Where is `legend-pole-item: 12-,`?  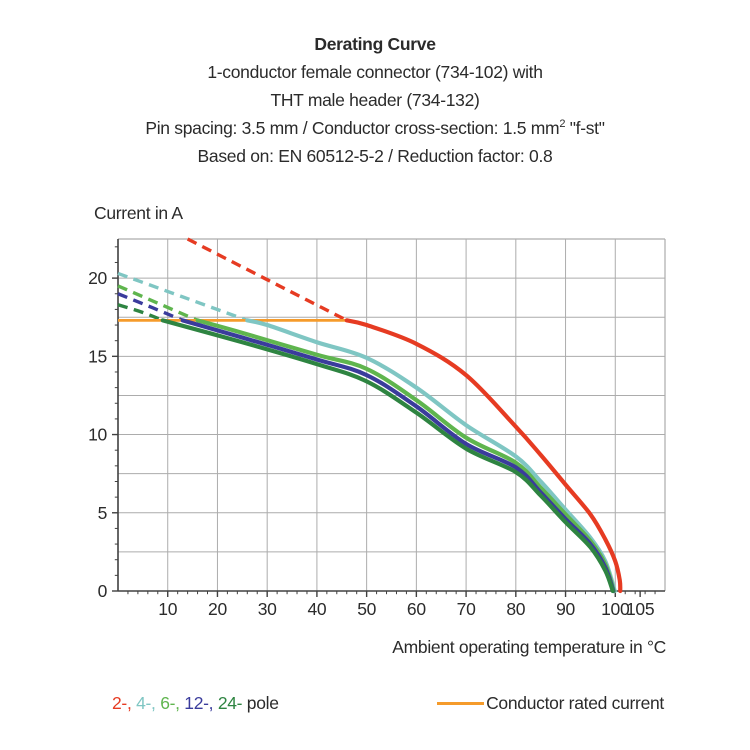 legend-pole-item: 12-, is located at coordinates (199, 703).